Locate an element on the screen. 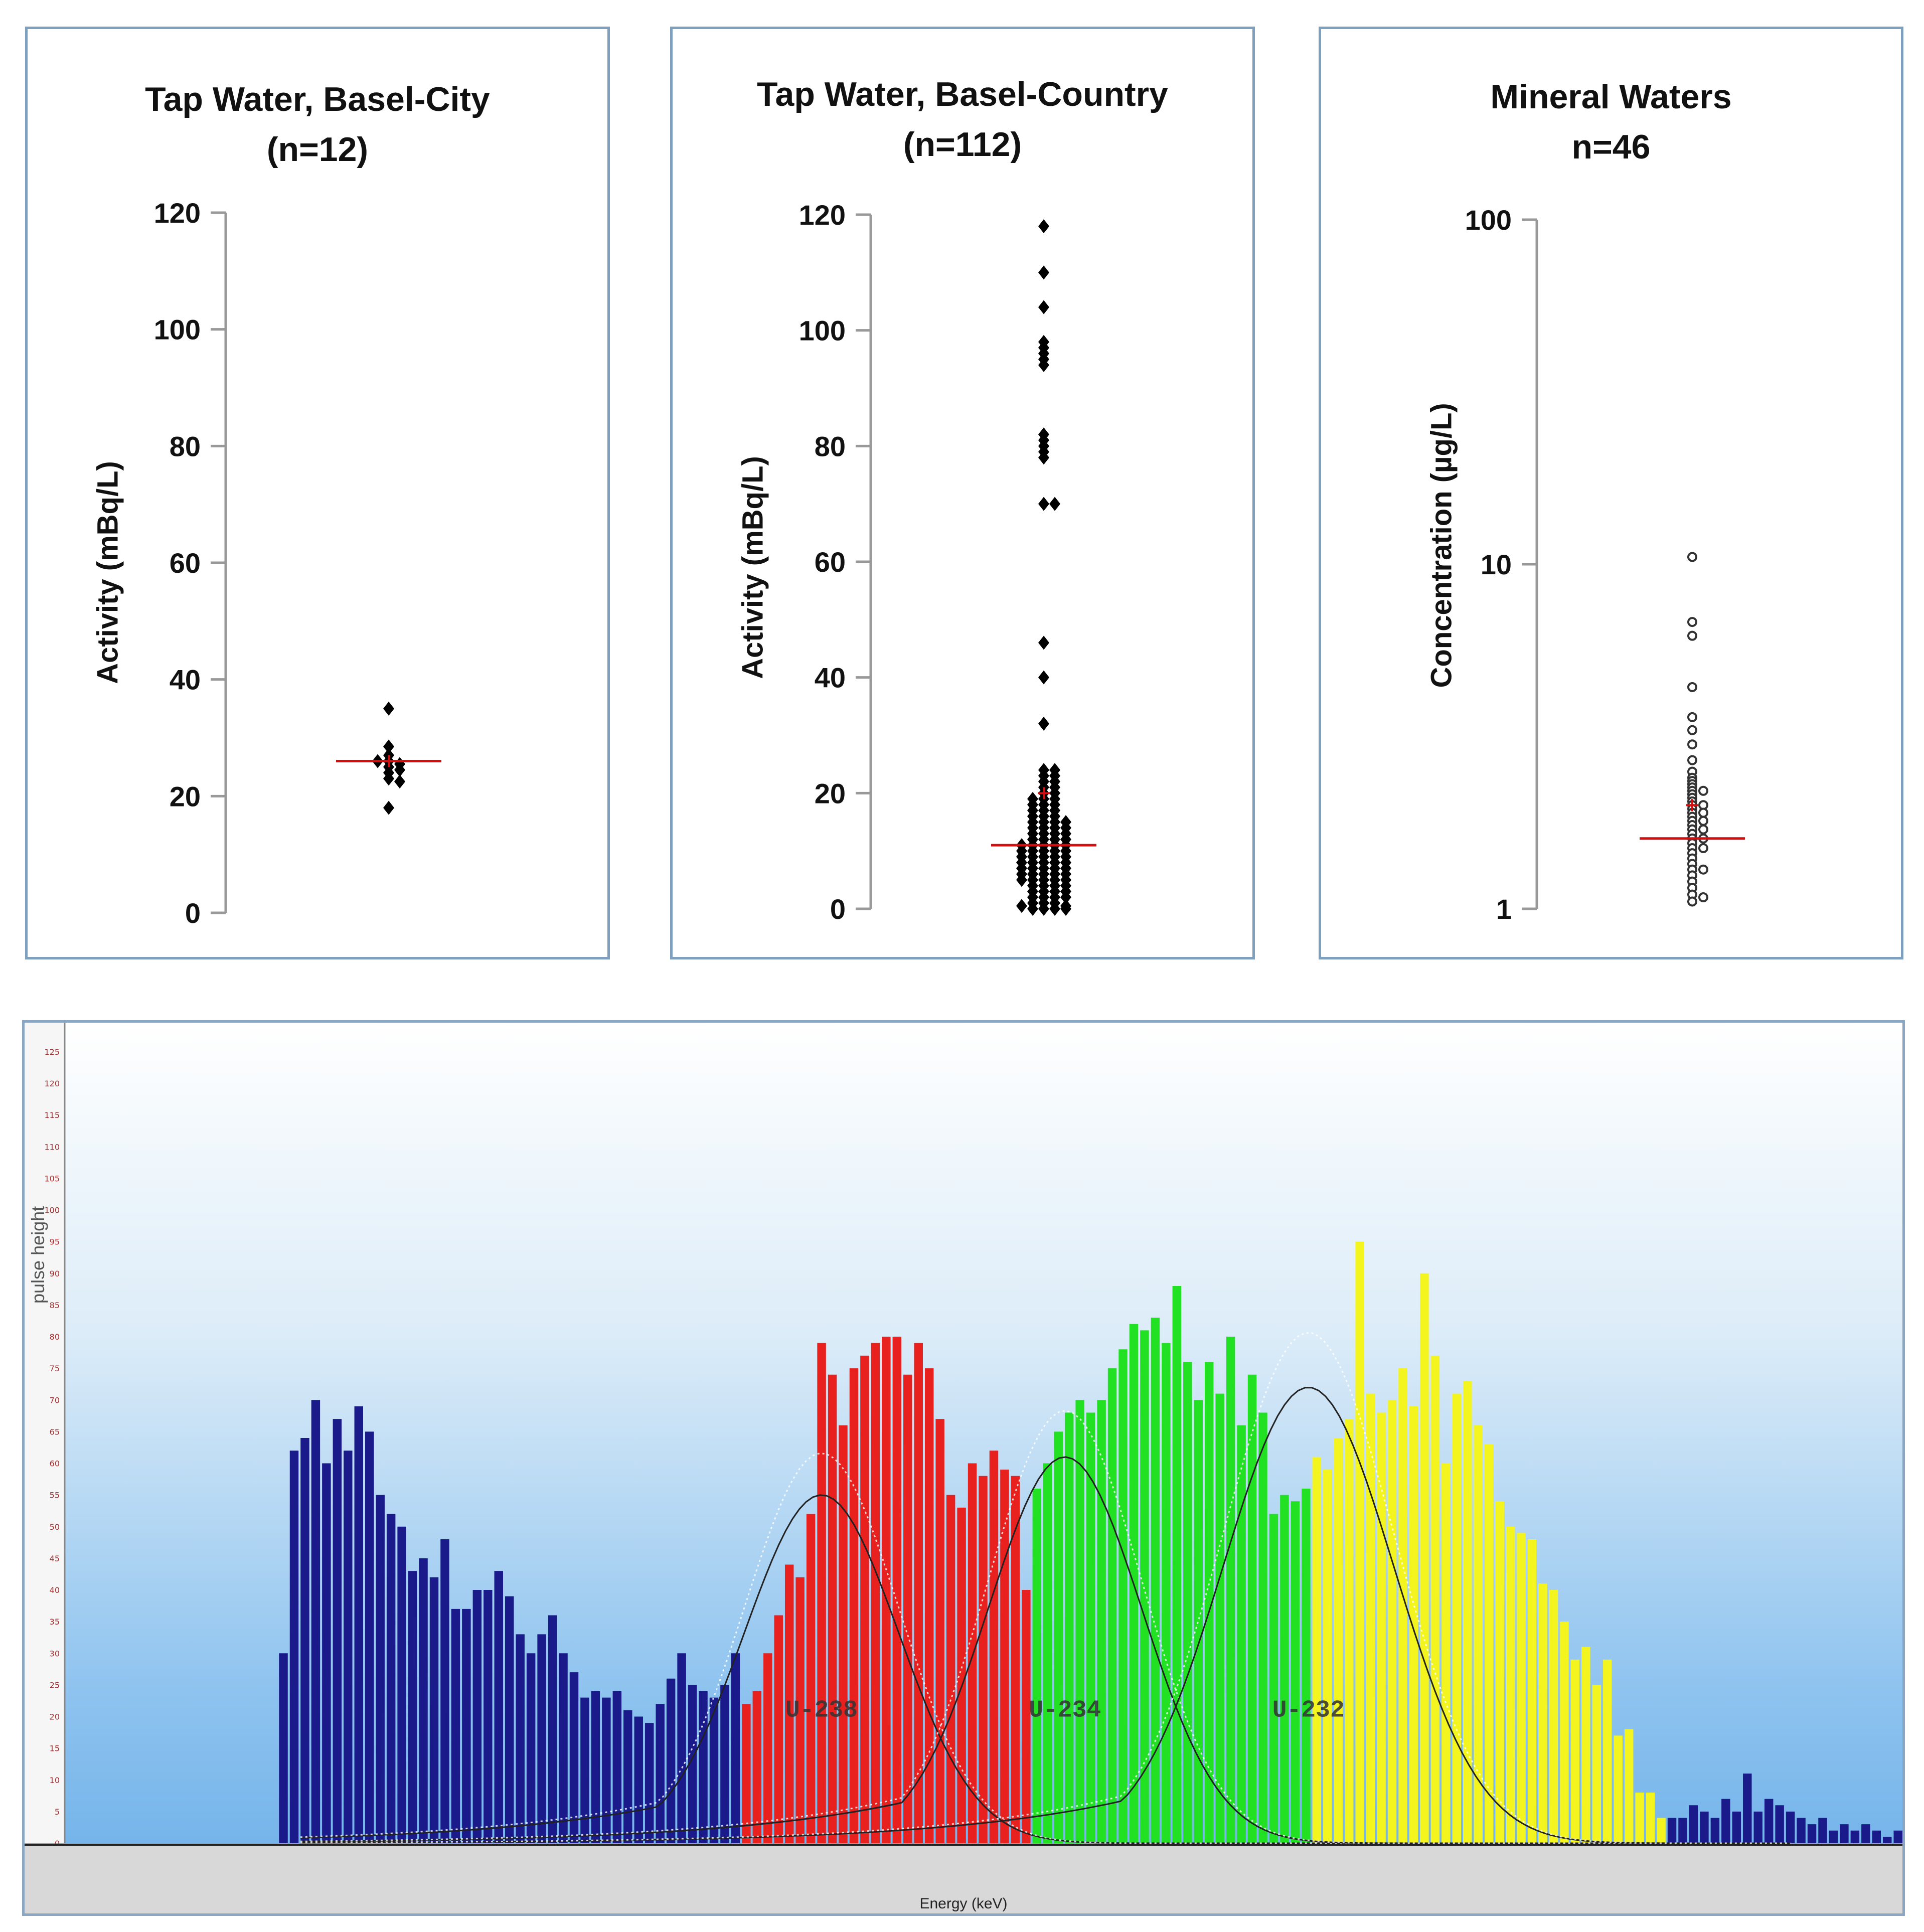 This screenshot has height=1932, width=1924. spectrum-x-axis-label: Energy (keV) is located at coordinates (964, 1903).